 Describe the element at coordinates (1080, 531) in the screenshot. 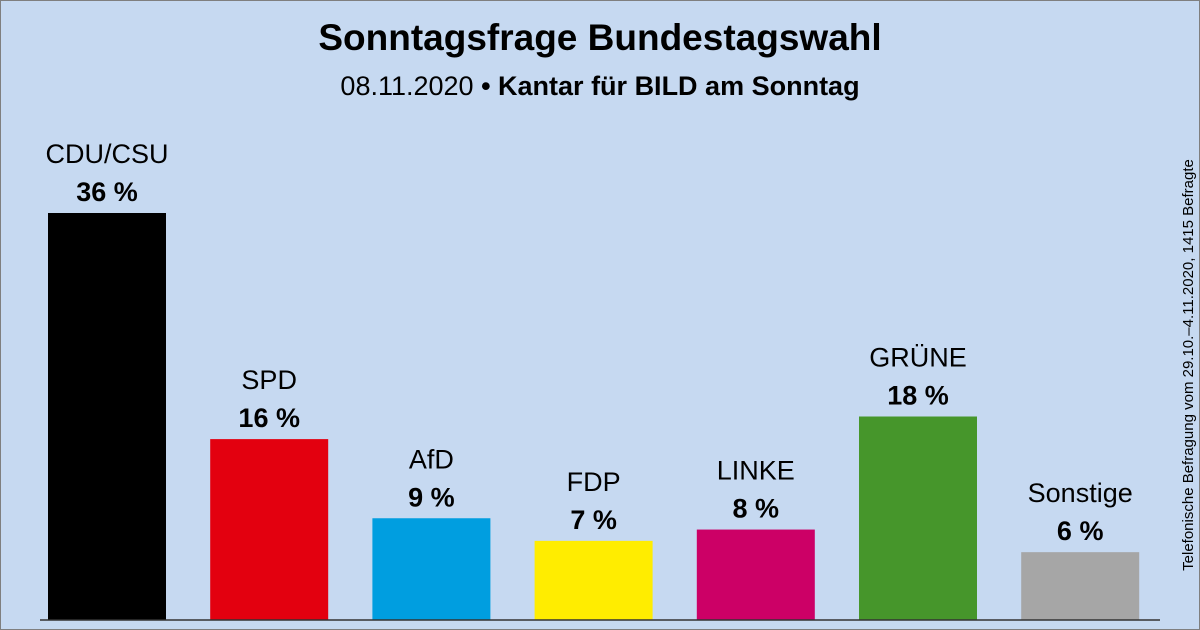

I see `value-label: 6 %` at that location.